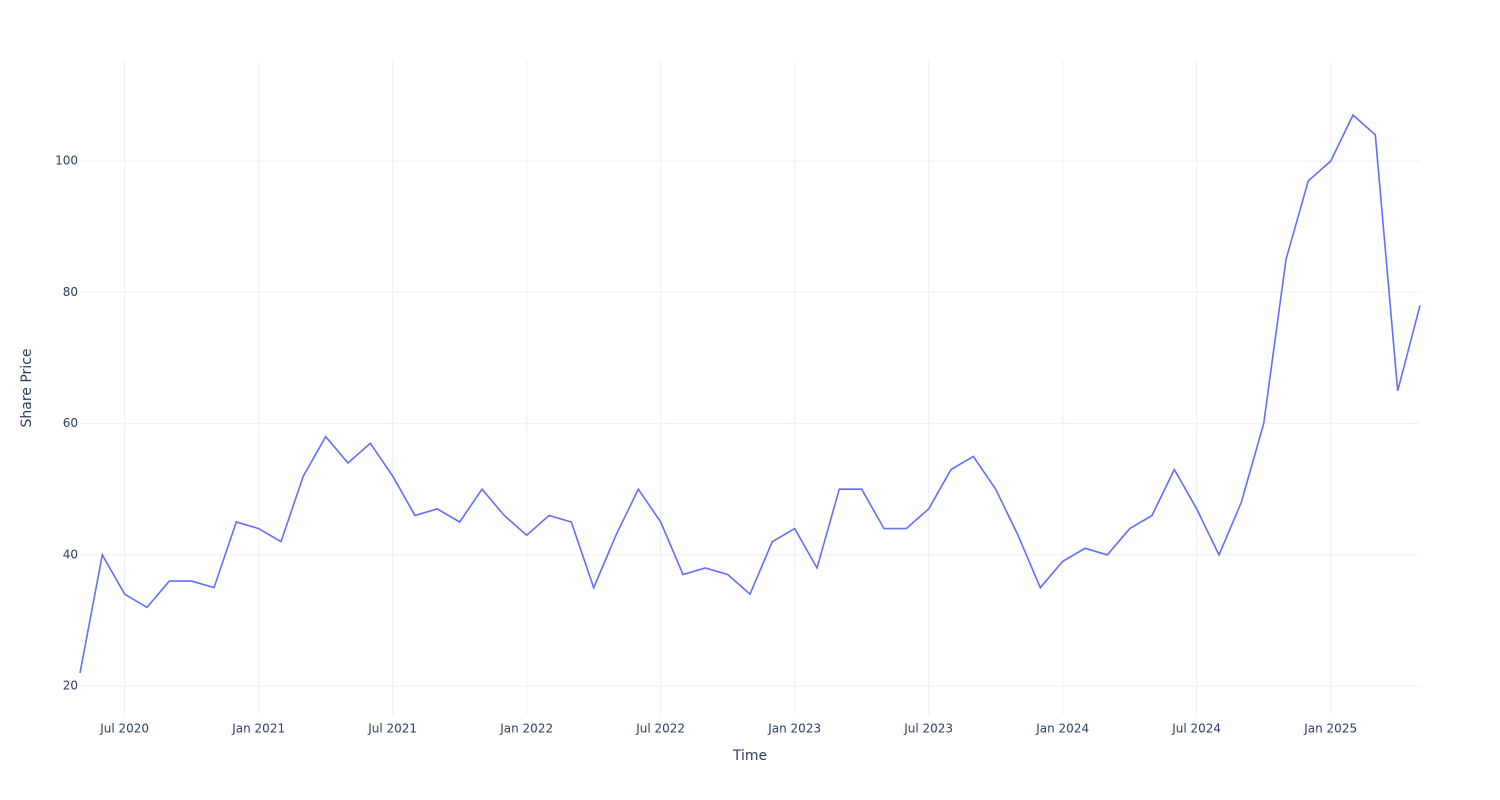 This screenshot has width=1500, height=800. I want to click on x-tick-label: Jan 2024, so click(1062, 729).